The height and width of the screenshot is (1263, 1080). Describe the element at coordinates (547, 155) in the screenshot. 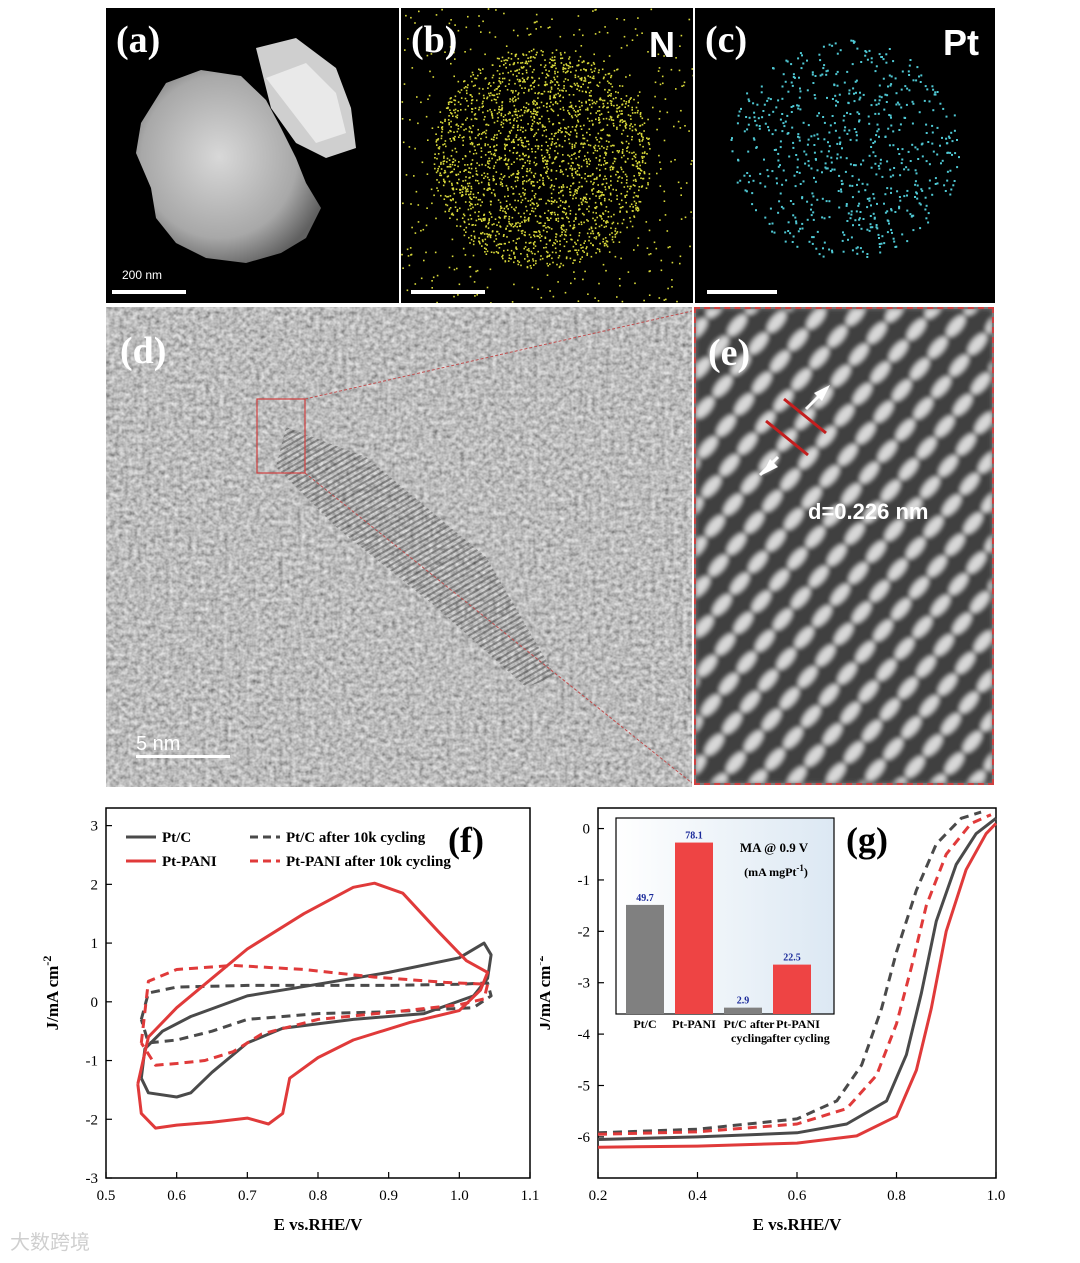

I see `panel-b-n-map: (b) N` at that location.